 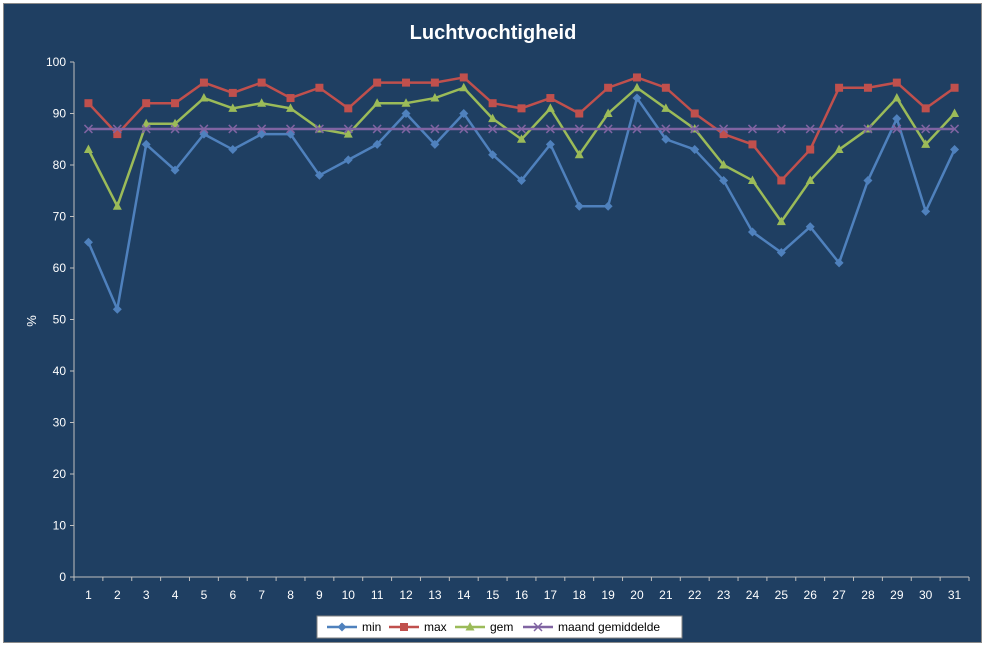 I want to click on x-tick-label: 24, so click(x=753, y=595).